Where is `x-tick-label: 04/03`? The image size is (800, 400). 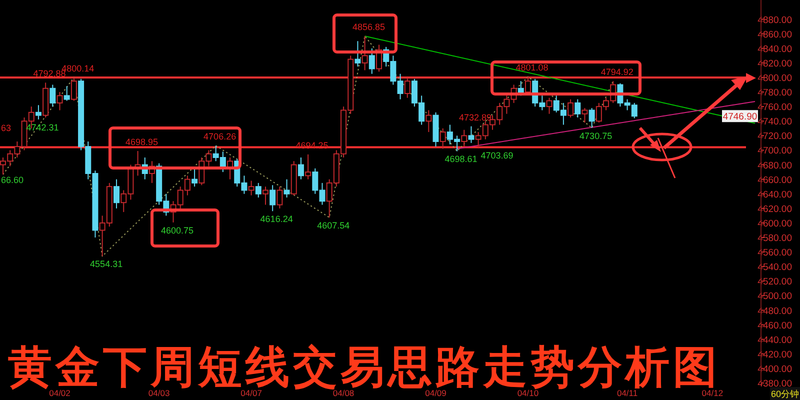
x-tick-label: 04/03 is located at coordinates (159, 393).